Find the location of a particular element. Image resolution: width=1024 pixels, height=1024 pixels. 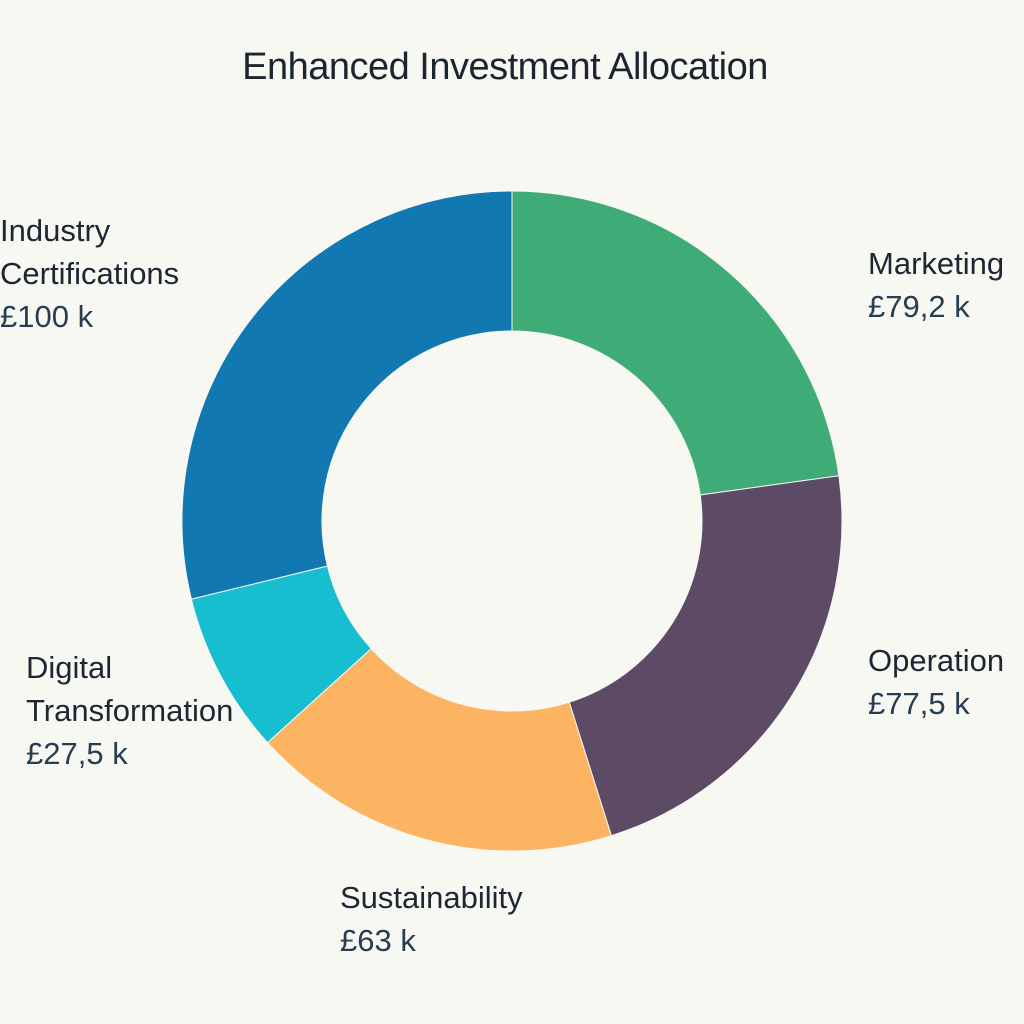

slice-label-industry-certifications: Industry Certifications £100 k is located at coordinates (107, 273).